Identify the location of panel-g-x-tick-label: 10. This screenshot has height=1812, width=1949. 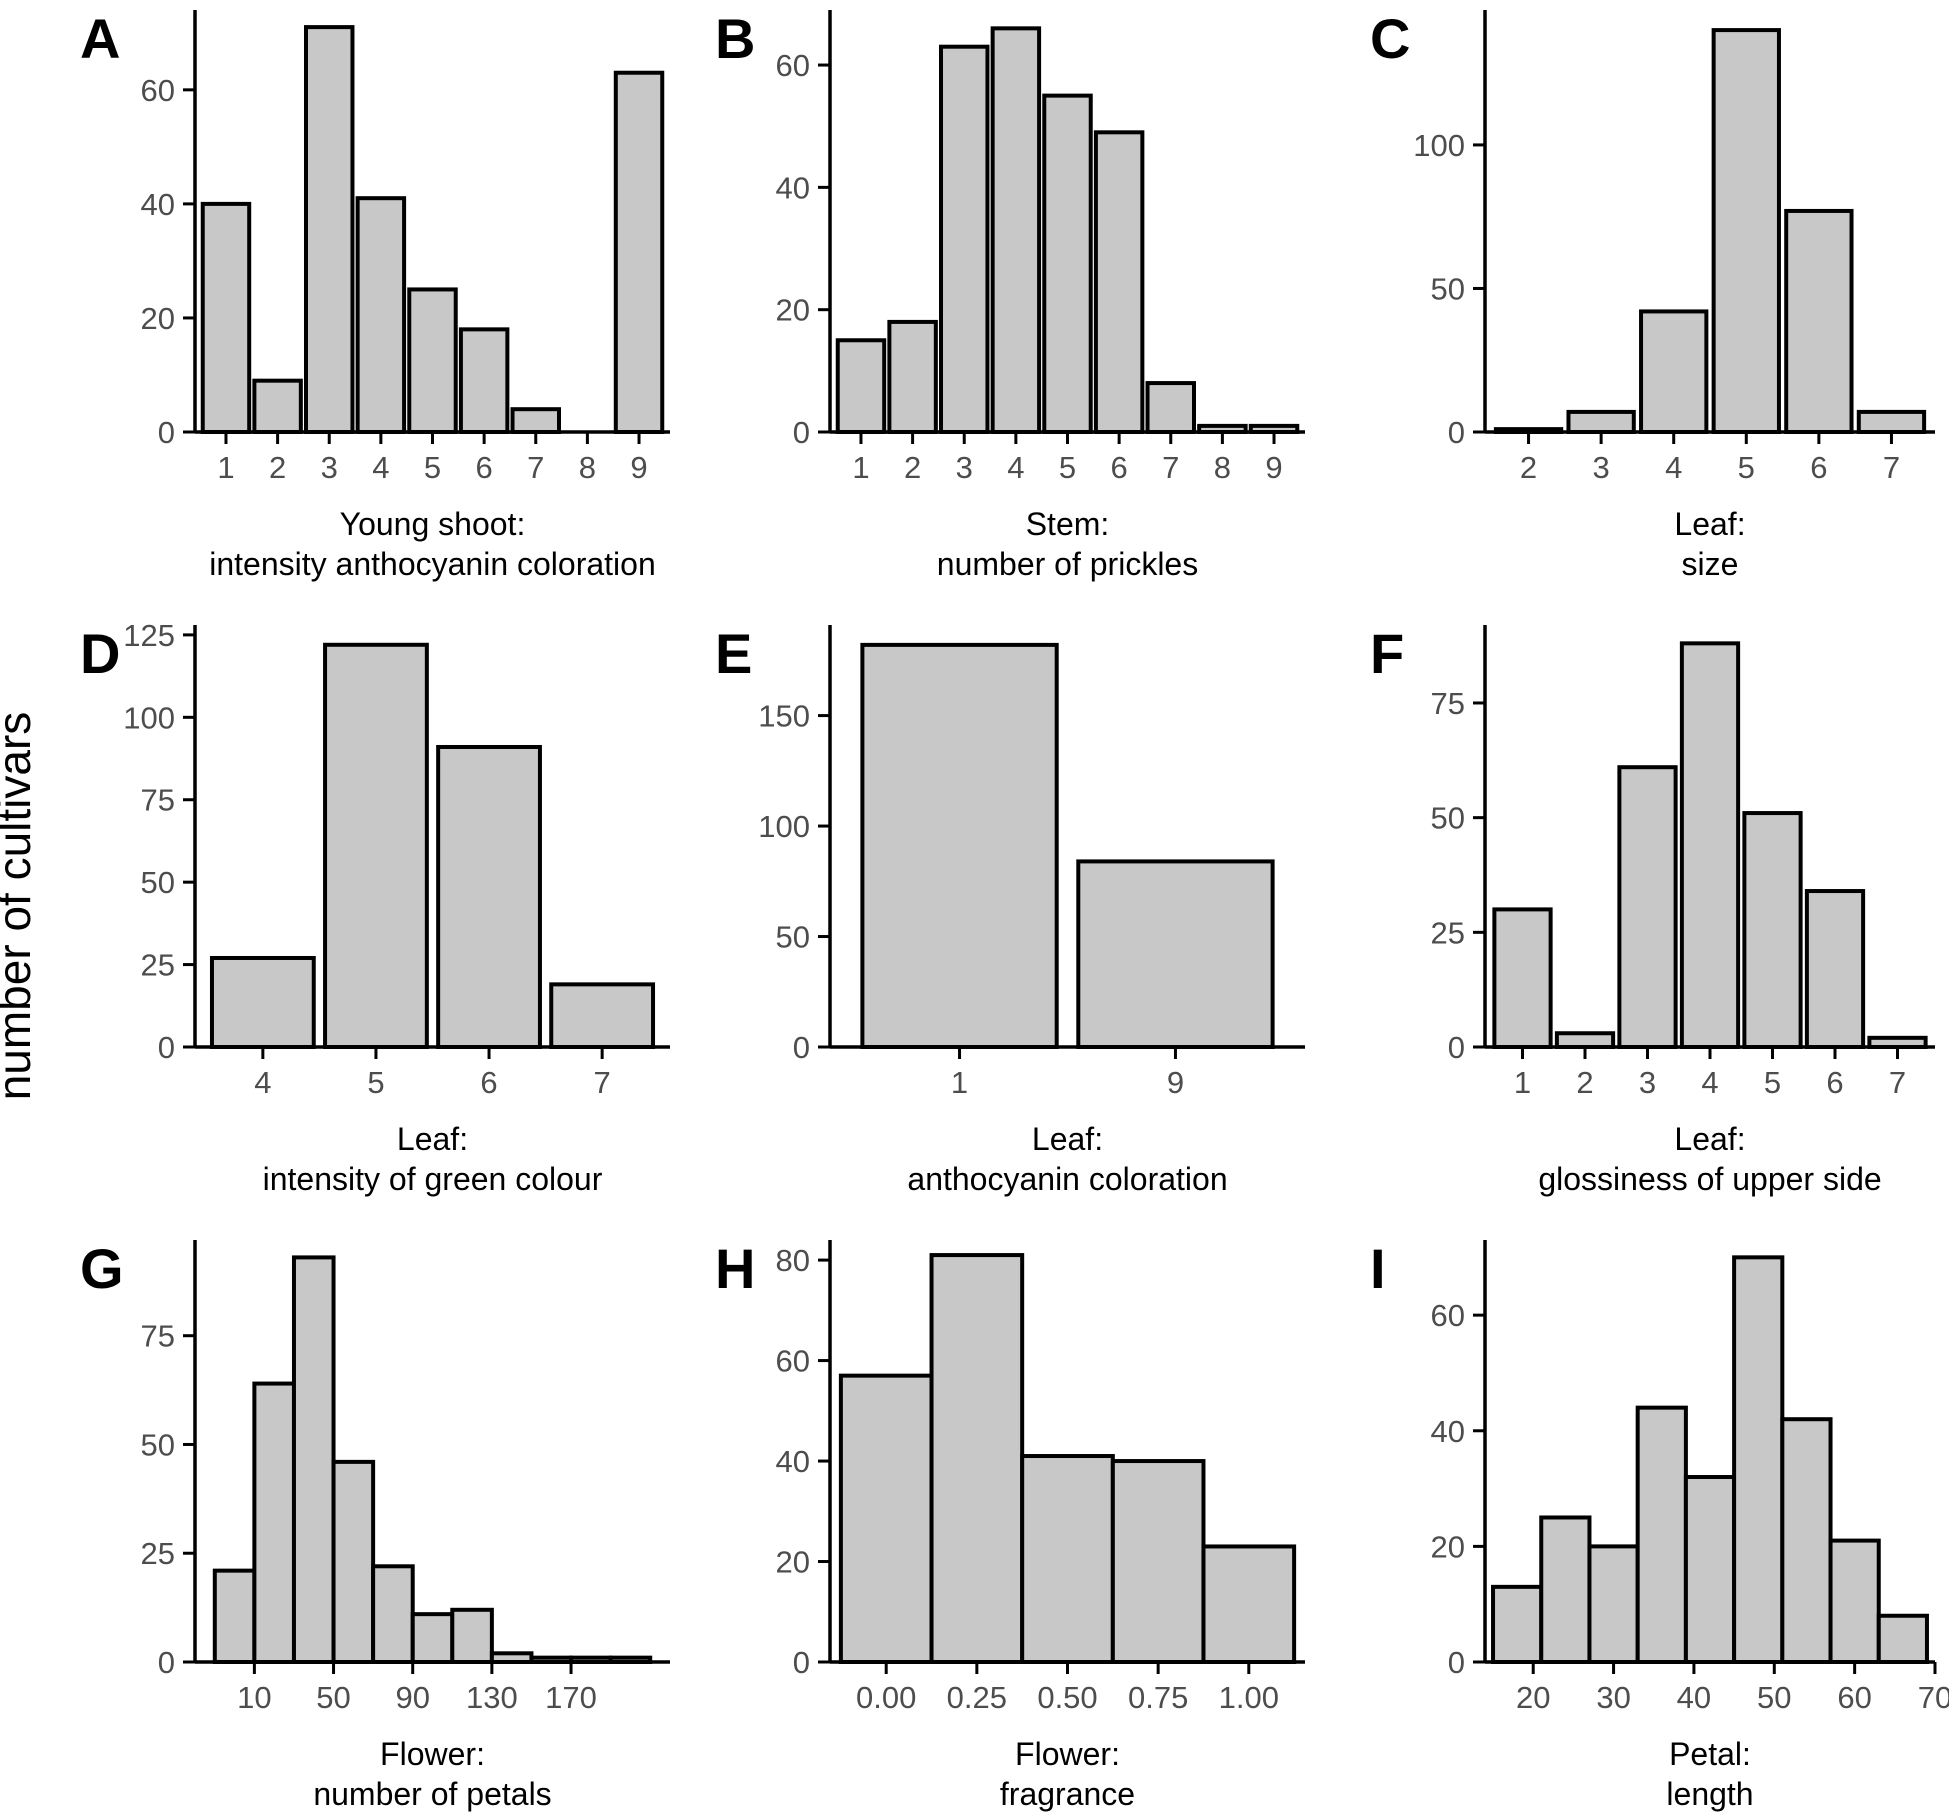
(254, 1697).